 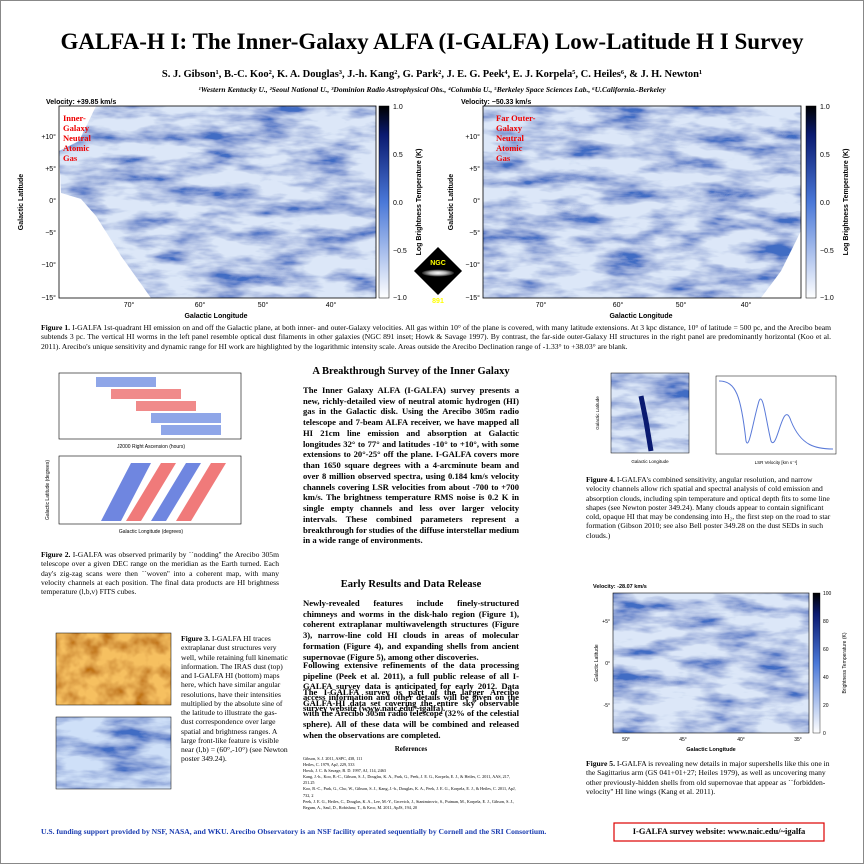 I want to click on panel-label: Neutral, so click(x=510, y=138).